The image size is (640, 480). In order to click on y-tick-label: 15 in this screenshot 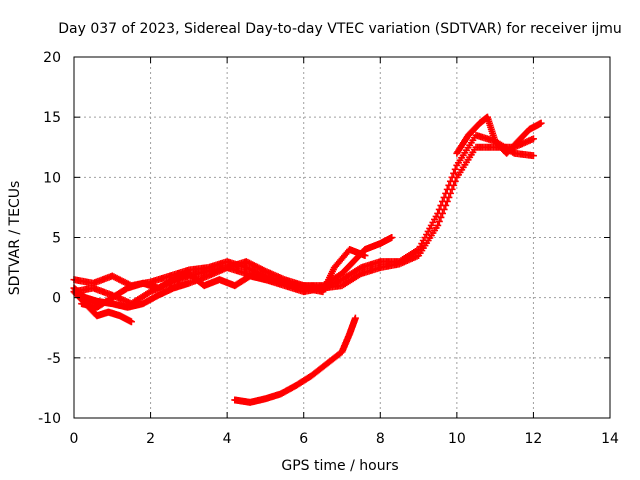, I will do `click(52, 118)`.